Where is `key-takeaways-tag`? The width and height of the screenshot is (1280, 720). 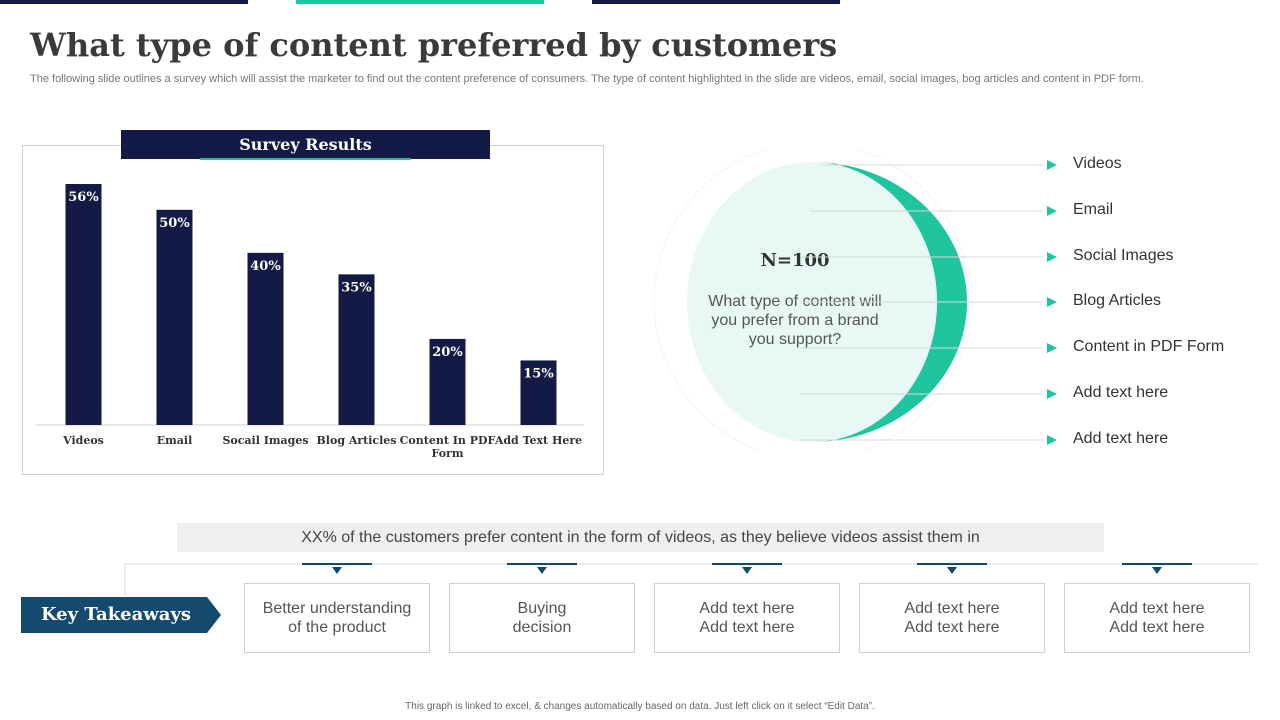
key-takeaways-tag is located at coordinates (121, 615).